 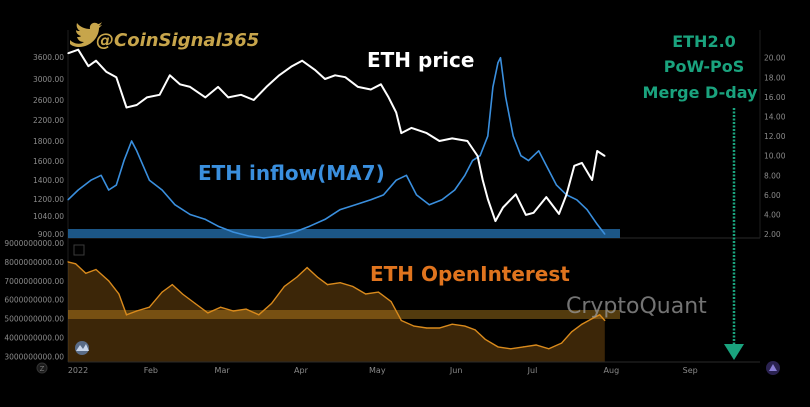 I want to click on handle-label: @CoinSignal365, so click(x=177, y=40).